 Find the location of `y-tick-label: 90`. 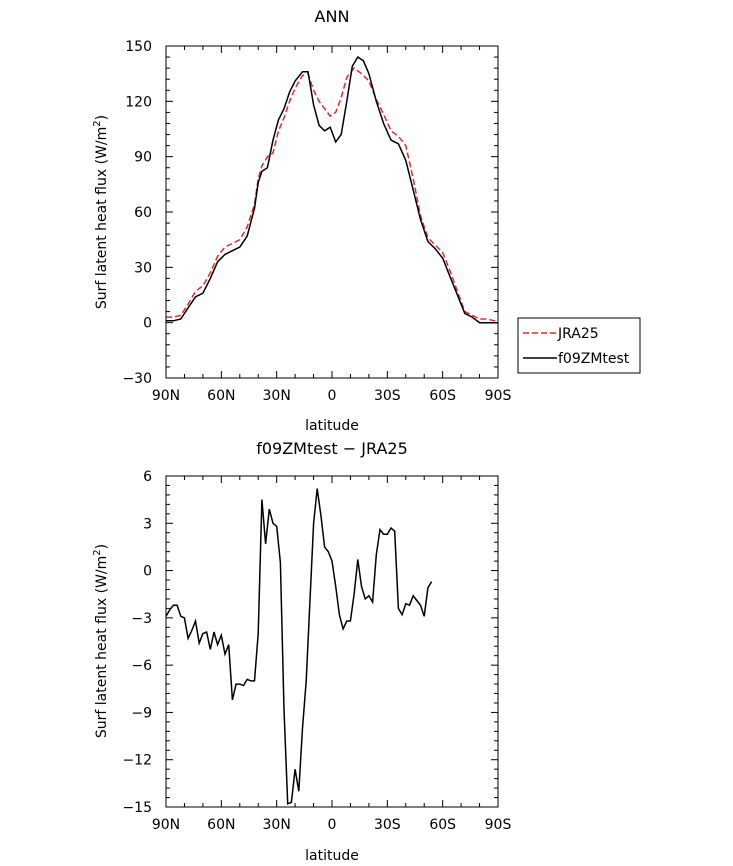

y-tick-label: 90 is located at coordinates (143, 158).